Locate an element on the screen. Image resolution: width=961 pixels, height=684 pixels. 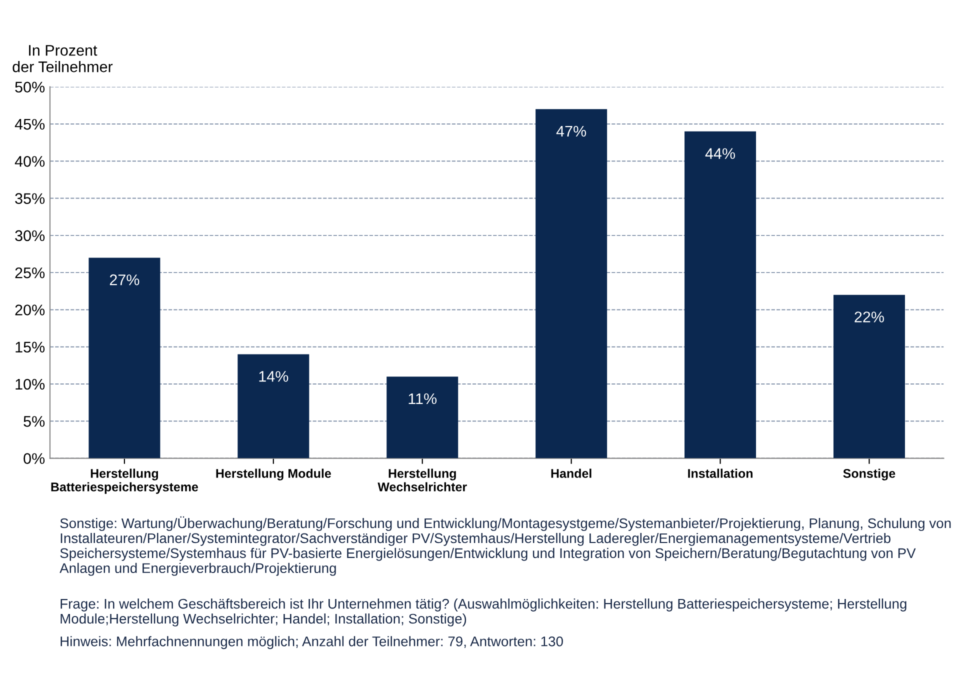
data-label: 27% is located at coordinates (125, 280).